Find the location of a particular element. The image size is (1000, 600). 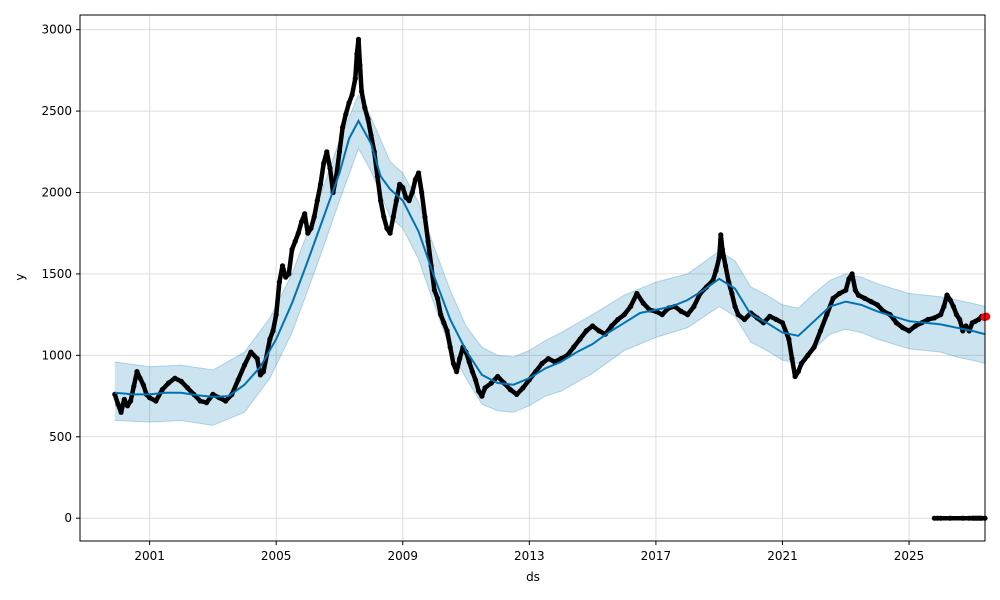

x-axis-ticks: 2001 2005 2009 2013 2017 2021 2025 is located at coordinates (529, 552).